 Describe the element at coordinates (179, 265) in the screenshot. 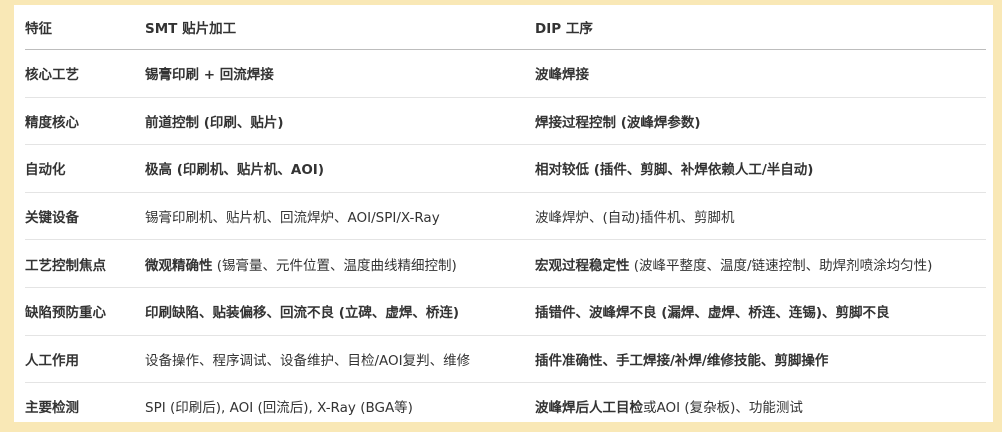

I see `smt-cell-text: 微观精确性` at that location.